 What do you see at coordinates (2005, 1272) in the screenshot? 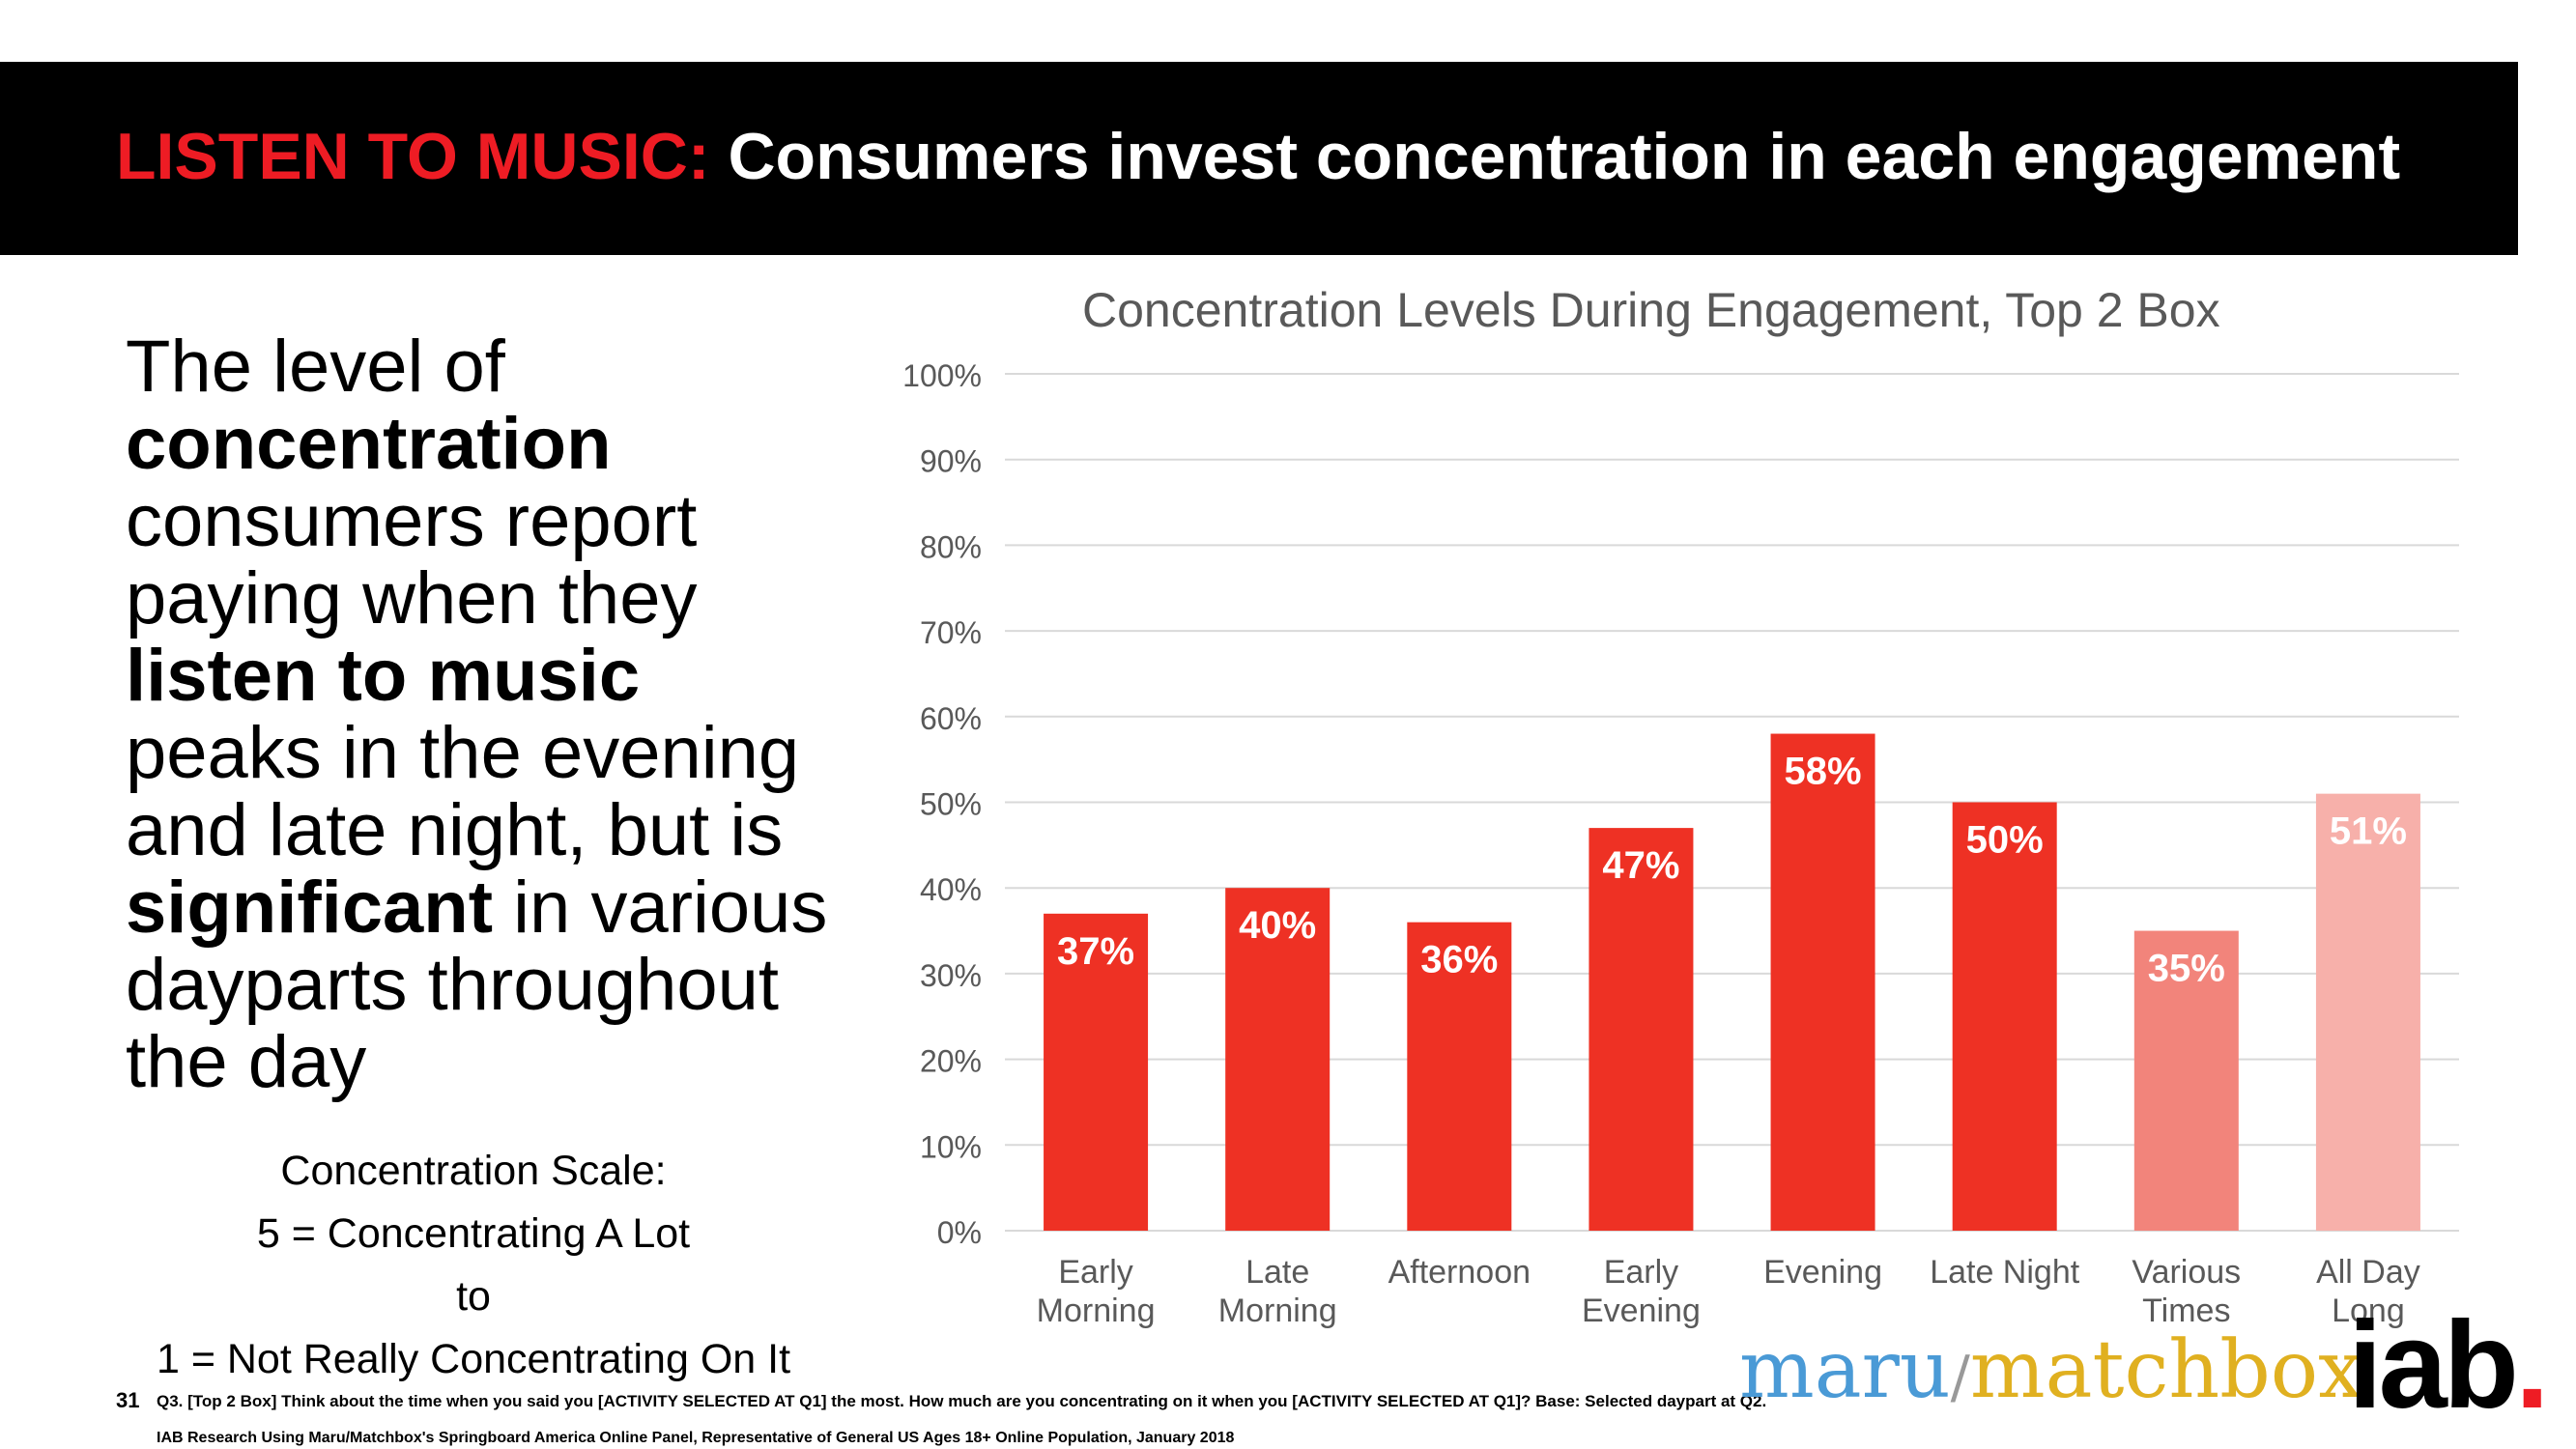
I see `x-tick-label: Late Night` at bounding box center [2005, 1272].